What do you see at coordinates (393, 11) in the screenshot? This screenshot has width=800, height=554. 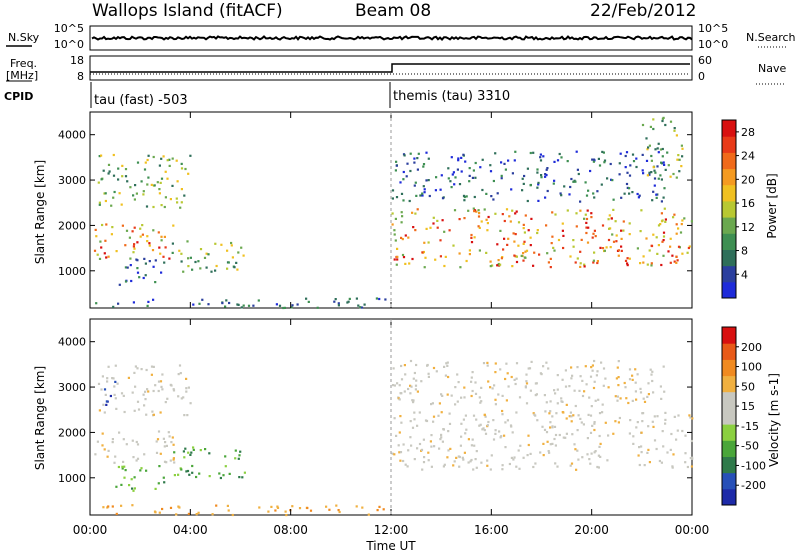 I see `beam-title: Beam 08` at bounding box center [393, 11].